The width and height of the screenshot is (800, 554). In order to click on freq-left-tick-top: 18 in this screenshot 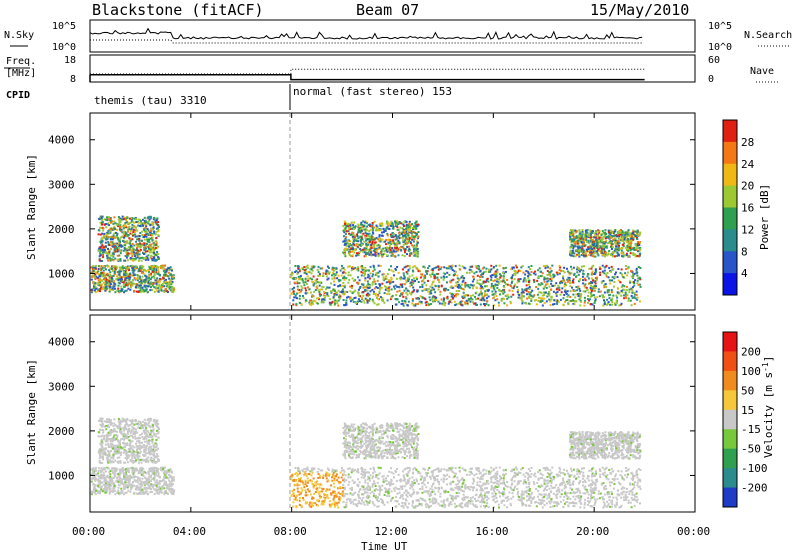, I will do `click(70, 60)`.